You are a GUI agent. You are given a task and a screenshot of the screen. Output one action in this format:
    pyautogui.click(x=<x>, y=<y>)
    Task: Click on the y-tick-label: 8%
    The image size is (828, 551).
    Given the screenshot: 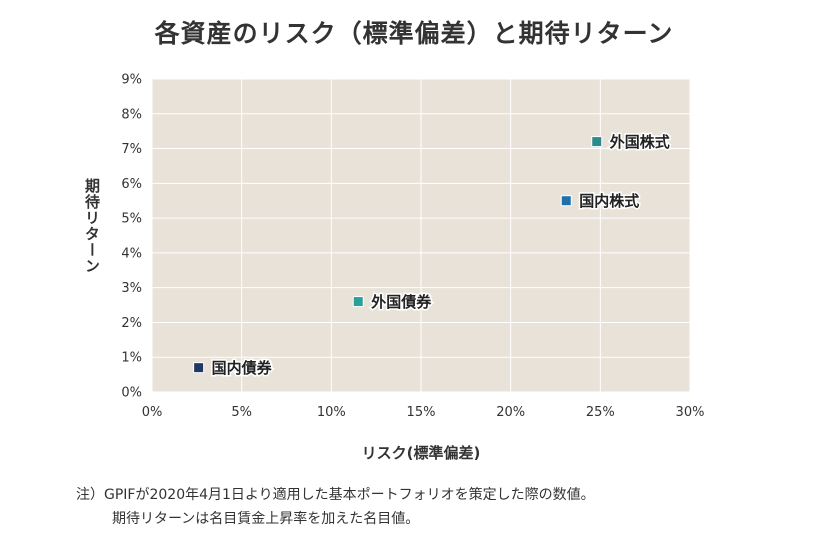 What is the action you would take?
    pyautogui.click(x=131, y=114)
    